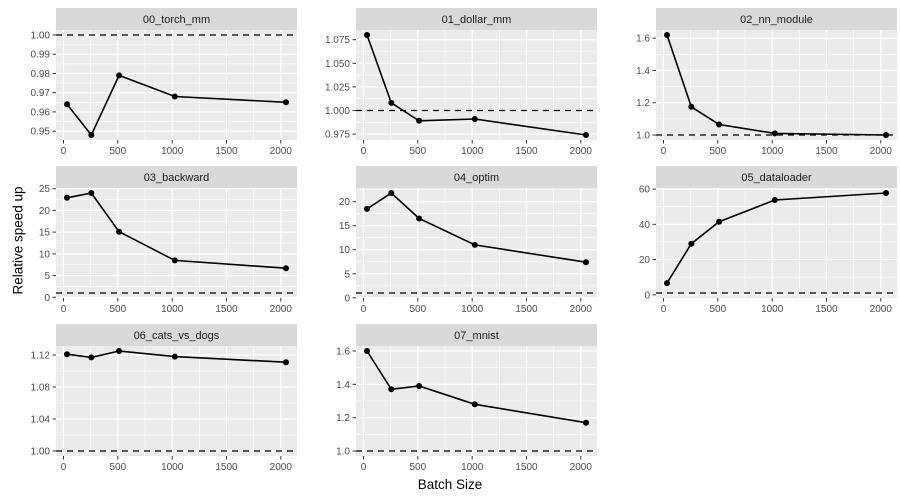  I want to click on y-tick-label: 0.97, so click(41, 93).